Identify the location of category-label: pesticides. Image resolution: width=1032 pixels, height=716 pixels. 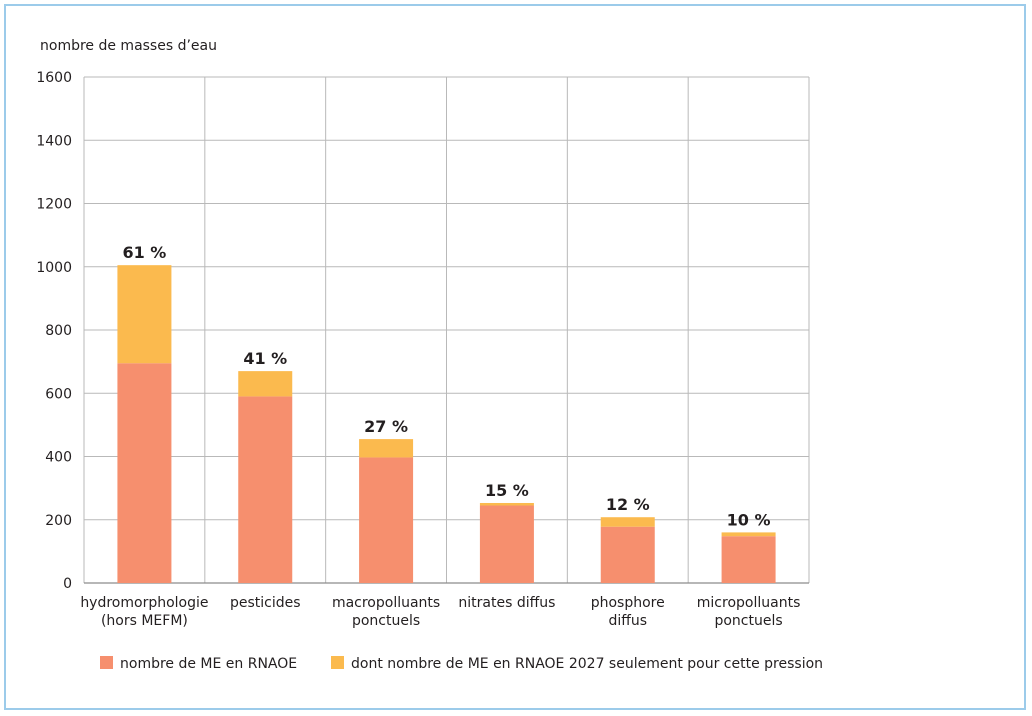
(265, 603).